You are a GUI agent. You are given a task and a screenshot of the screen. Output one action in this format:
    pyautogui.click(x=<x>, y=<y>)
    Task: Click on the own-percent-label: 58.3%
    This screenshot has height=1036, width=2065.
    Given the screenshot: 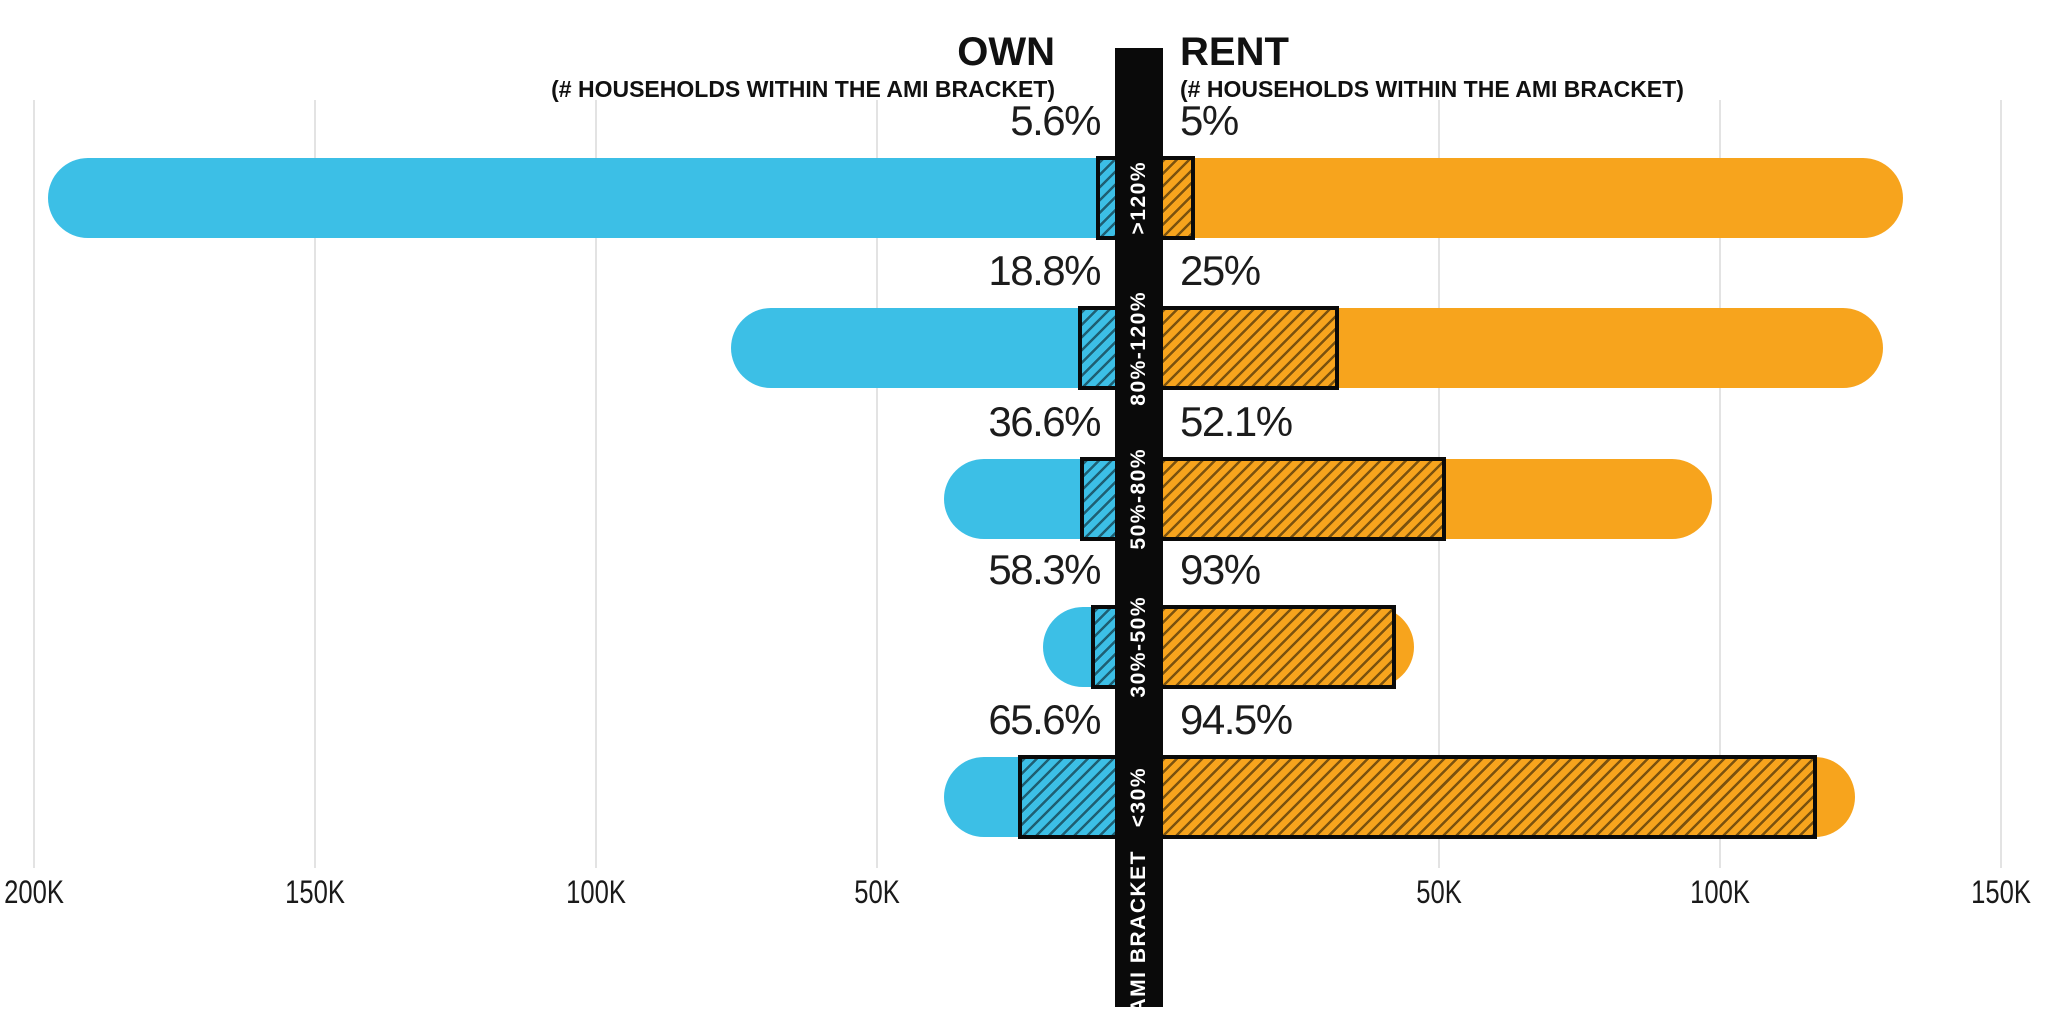 What is the action you would take?
    pyautogui.click(x=1044, y=569)
    